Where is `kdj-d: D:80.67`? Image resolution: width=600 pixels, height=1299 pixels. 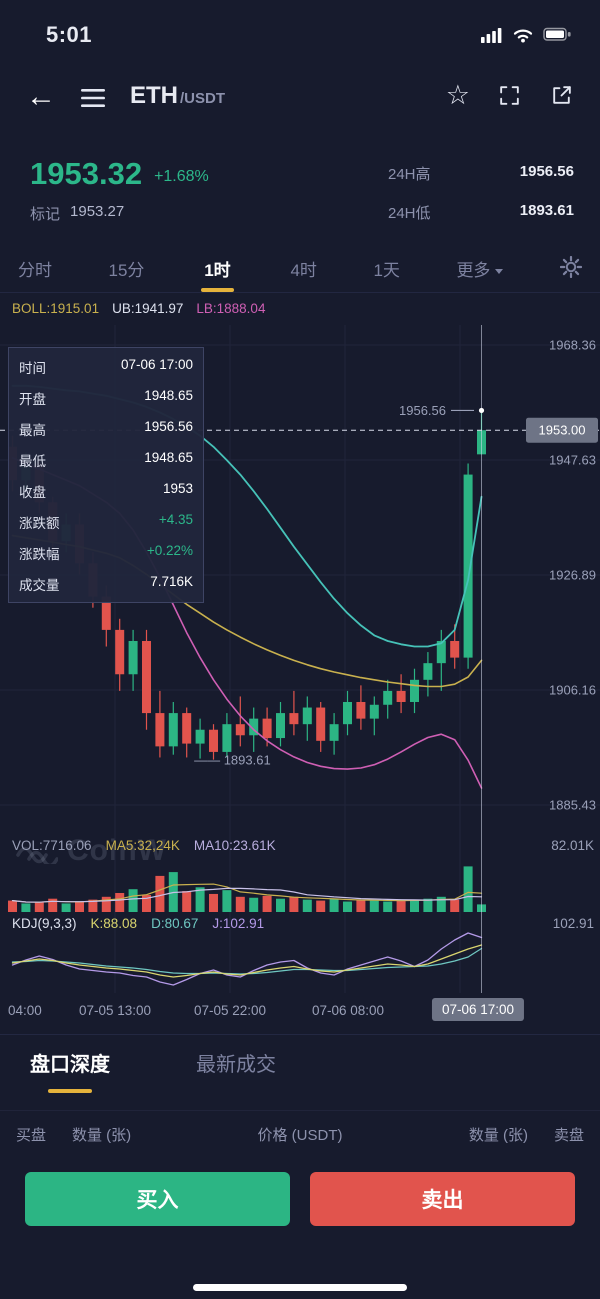
kdj-d: D:80.67 is located at coordinates (175, 923).